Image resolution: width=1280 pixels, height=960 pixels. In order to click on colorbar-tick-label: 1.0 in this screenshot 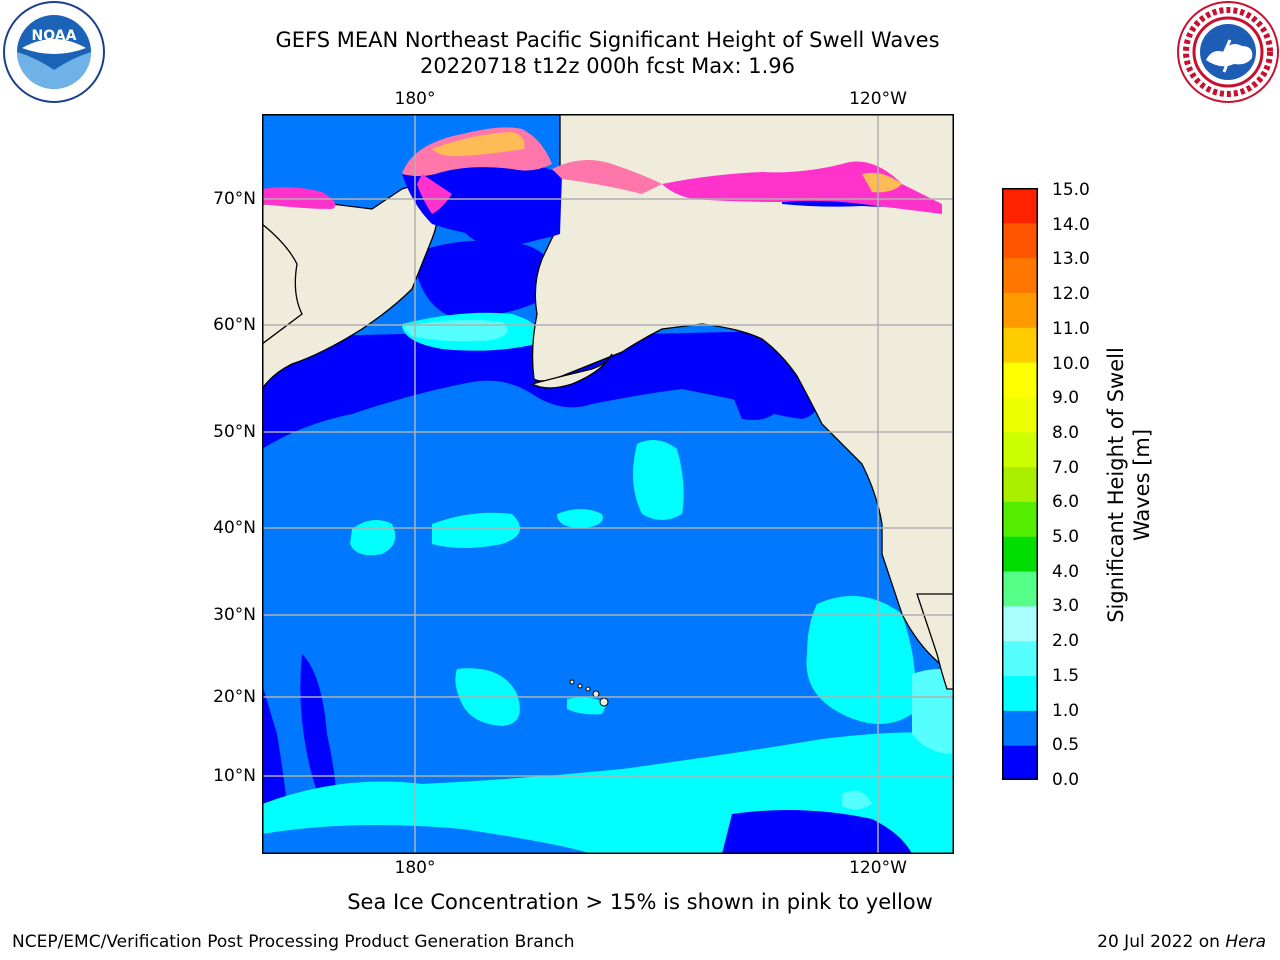, I will do `click(1066, 710)`.